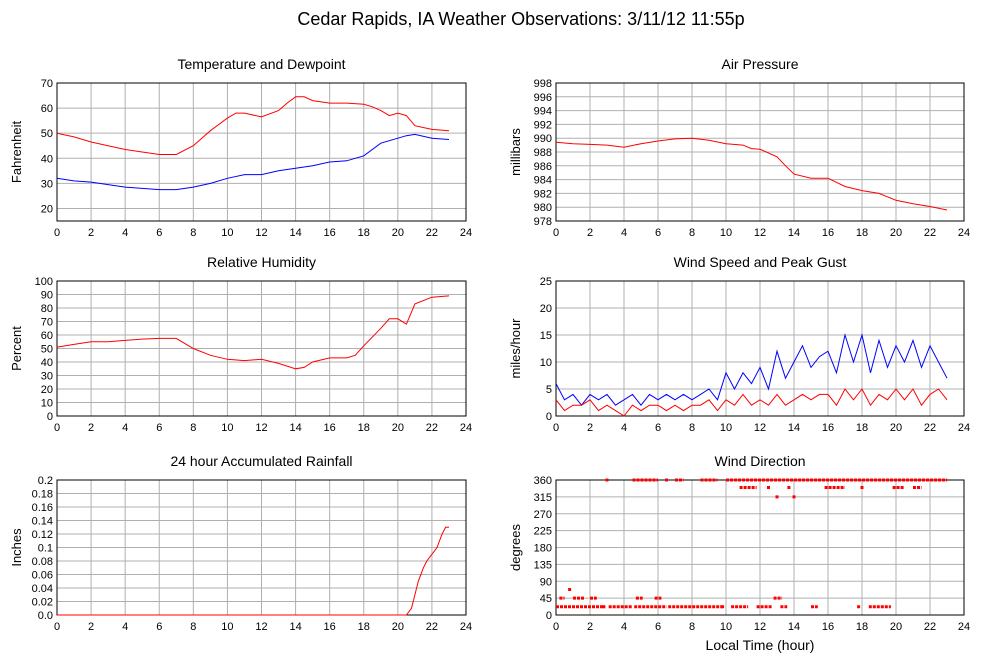 Image resolution: width=999 pixels, height=664 pixels. Describe the element at coordinates (546, 309) in the screenshot. I see `wind-ytick-label: 20` at that location.